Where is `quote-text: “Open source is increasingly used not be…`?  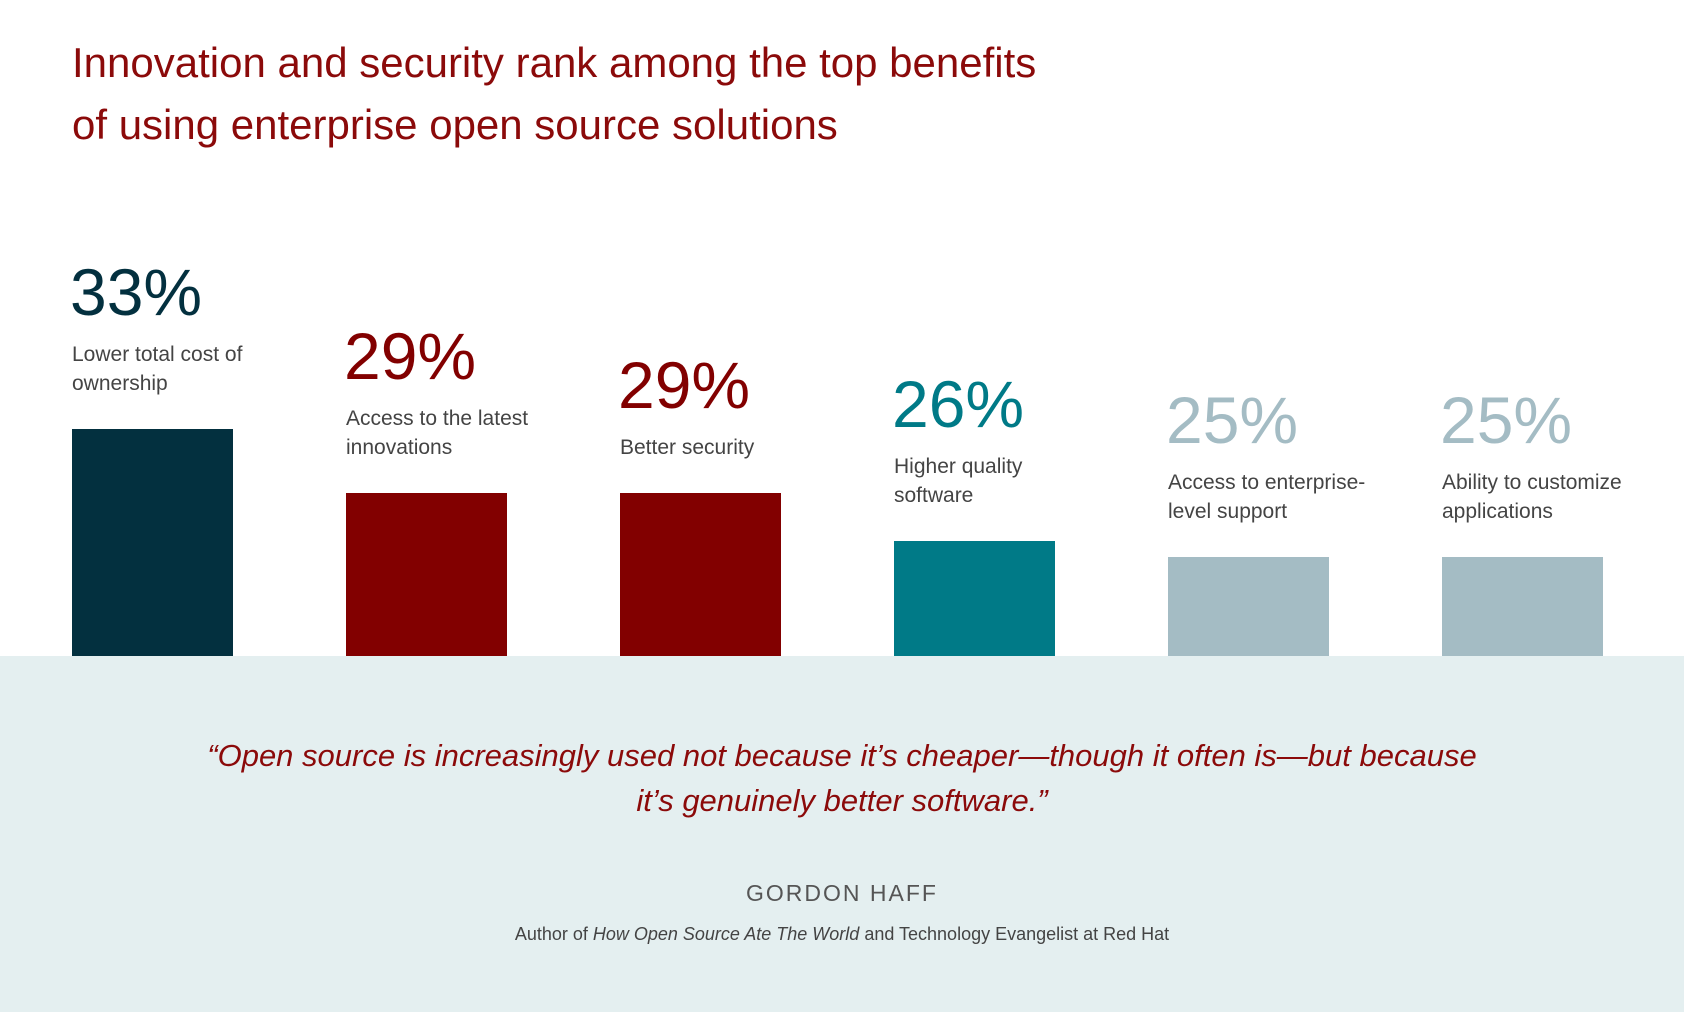
quote-text: “Open source is increasingly used not be… is located at coordinates (842, 778).